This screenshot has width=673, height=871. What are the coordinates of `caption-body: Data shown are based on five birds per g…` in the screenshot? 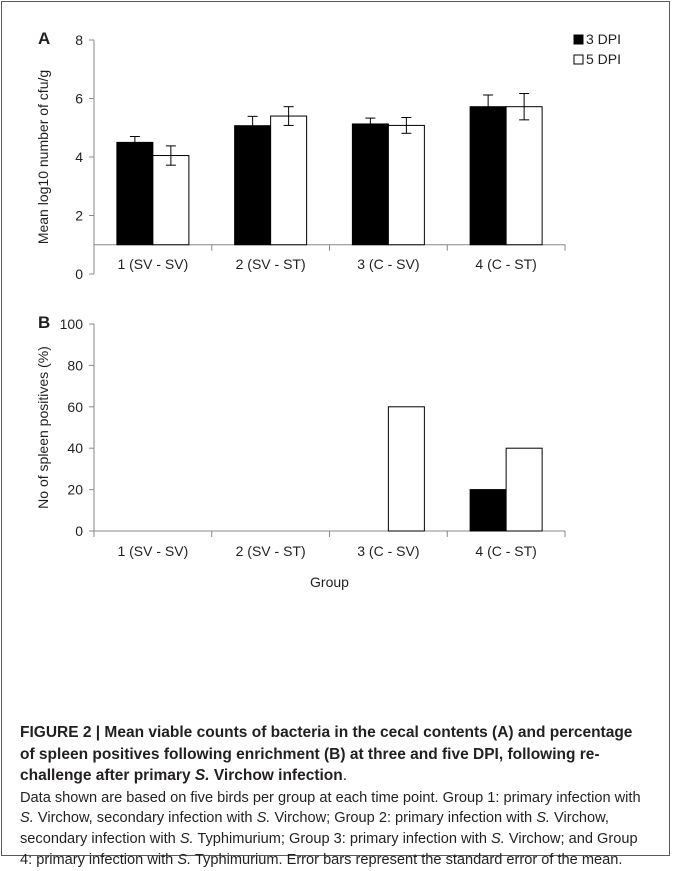 It's located at (335, 829).